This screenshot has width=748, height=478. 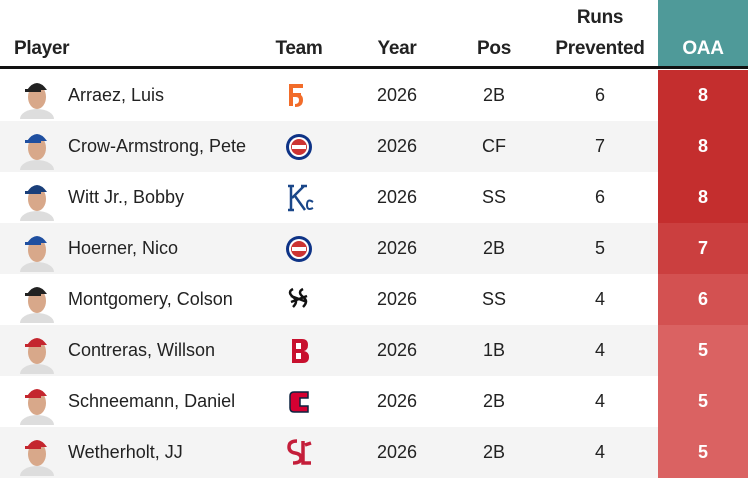 What do you see at coordinates (125, 452) in the screenshot?
I see `player-name: Wetherholt, JJ` at bounding box center [125, 452].